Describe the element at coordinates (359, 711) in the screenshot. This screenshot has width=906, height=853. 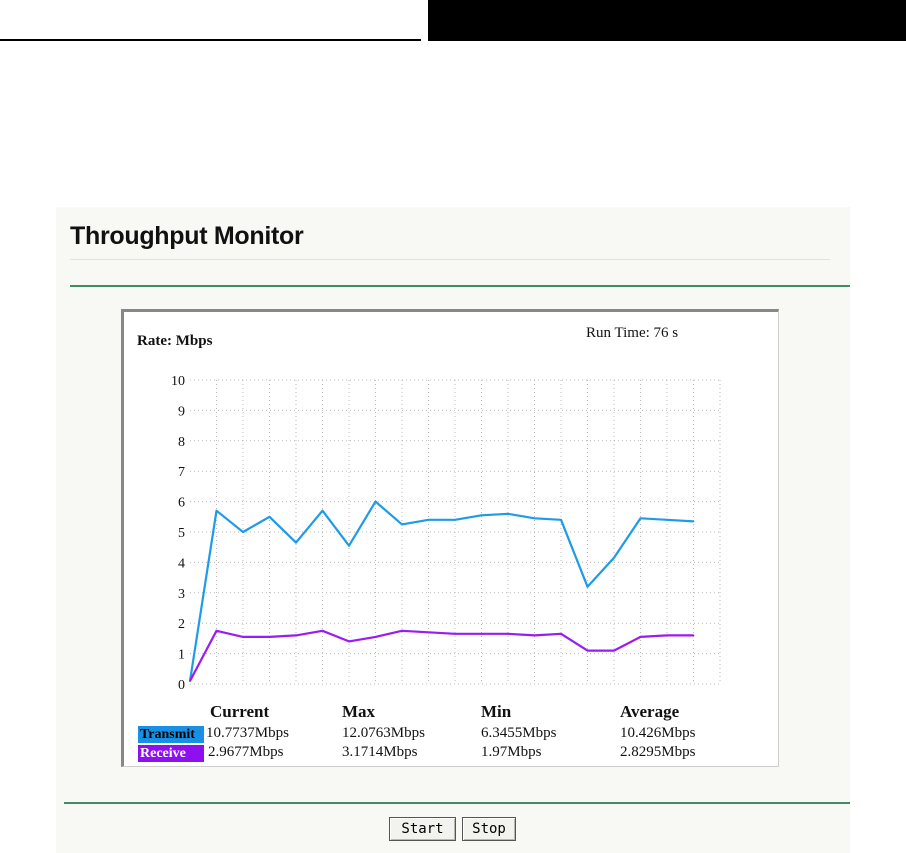
I see `header-max: Max` at that location.